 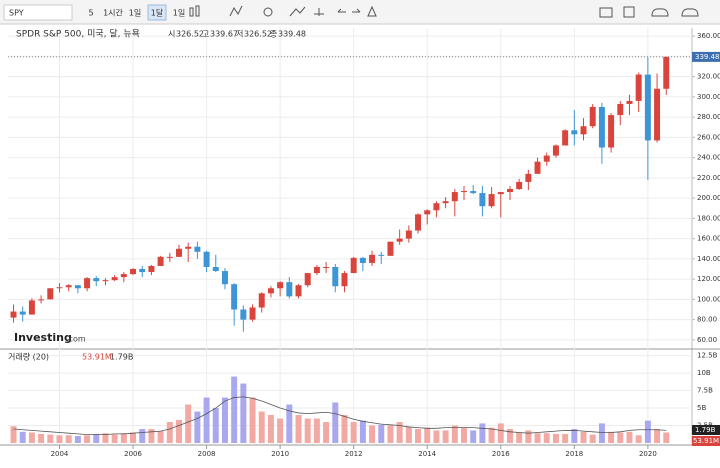 I want to click on y-tick-label: 320.00, so click(x=708, y=77).